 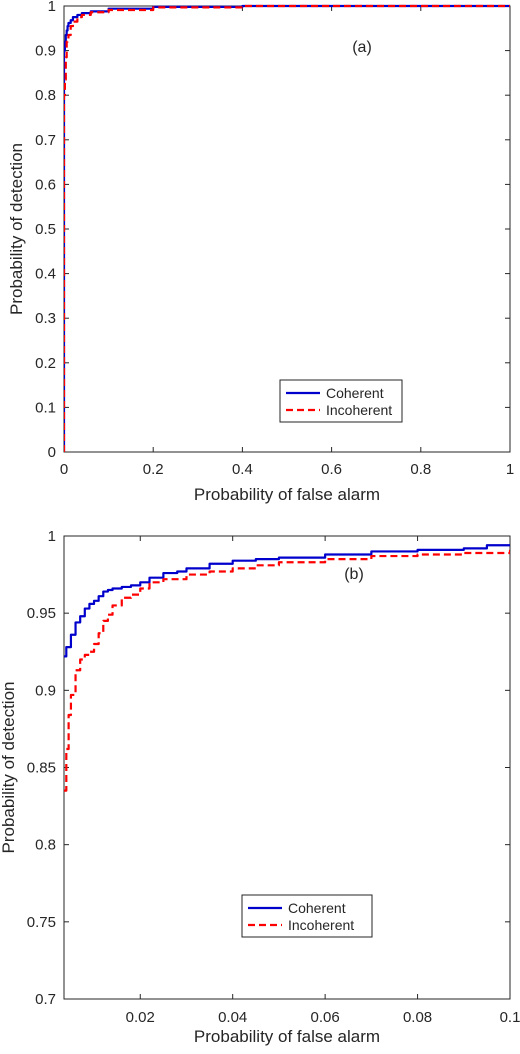 I want to click on y-tick-label: 0.5, so click(x=45, y=229).